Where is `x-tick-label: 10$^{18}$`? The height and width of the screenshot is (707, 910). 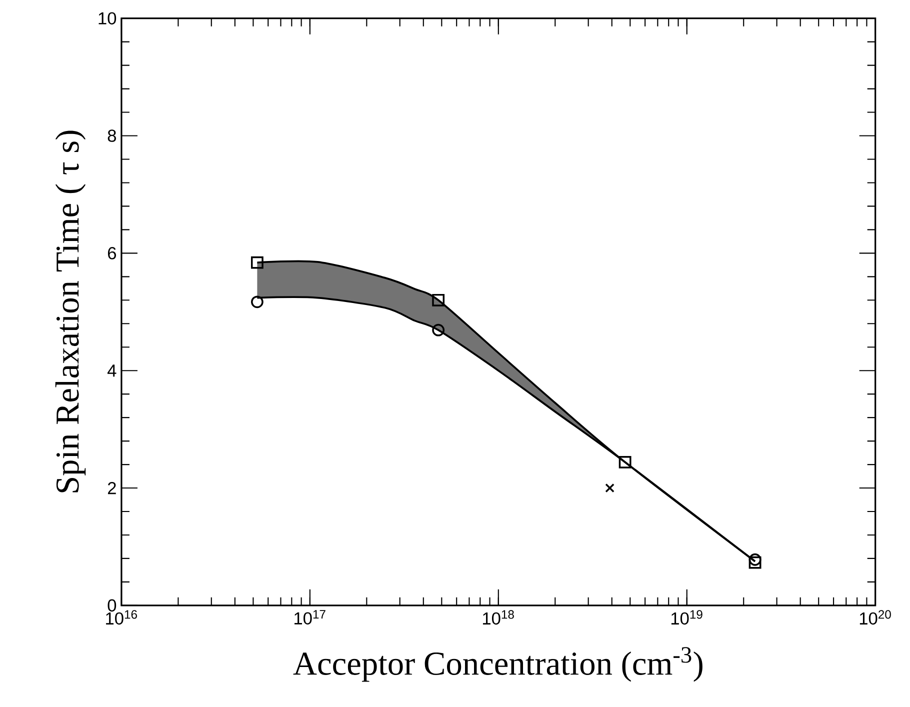 x-tick-label: 10$^{18}$ is located at coordinates (498, 617).